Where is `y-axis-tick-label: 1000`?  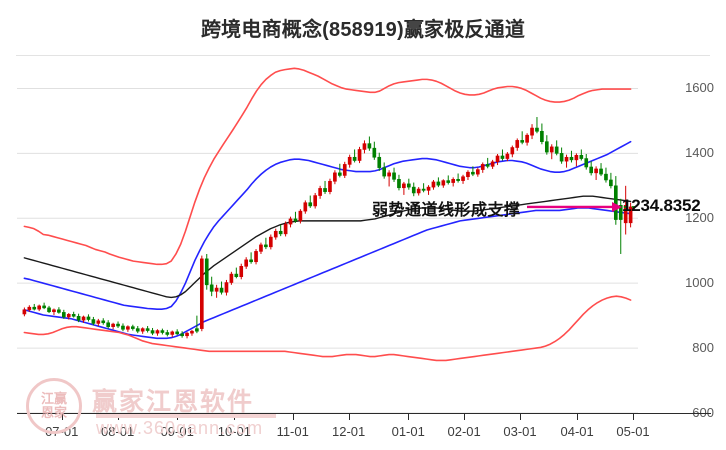 y-axis-tick-label: 1000 is located at coordinates (699, 283).